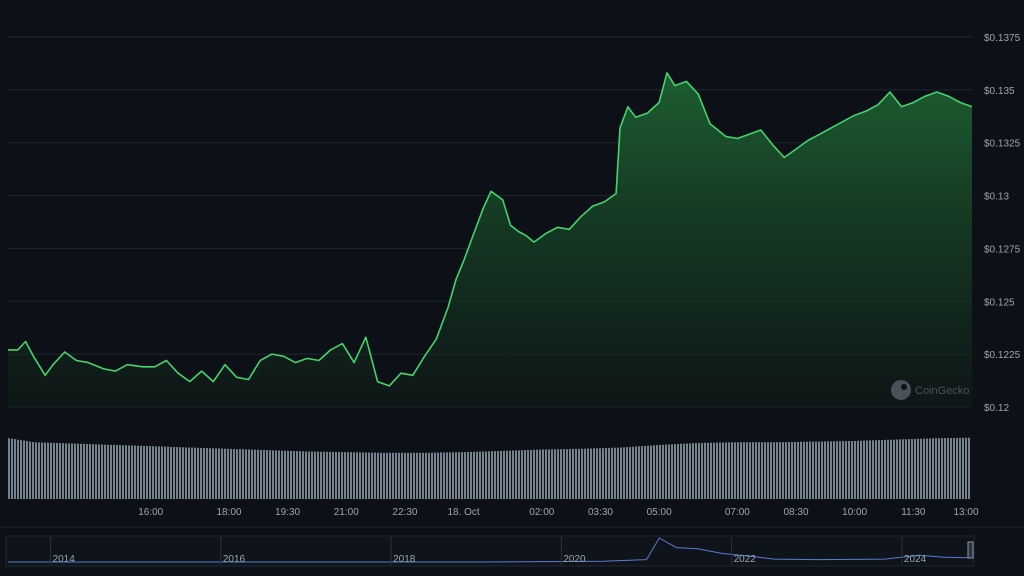 This screenshot has height=576, width=1024. Describe the element at coordinates (915, 559) in the screenshot. I see `navigator-year-label: 2024` at that location.